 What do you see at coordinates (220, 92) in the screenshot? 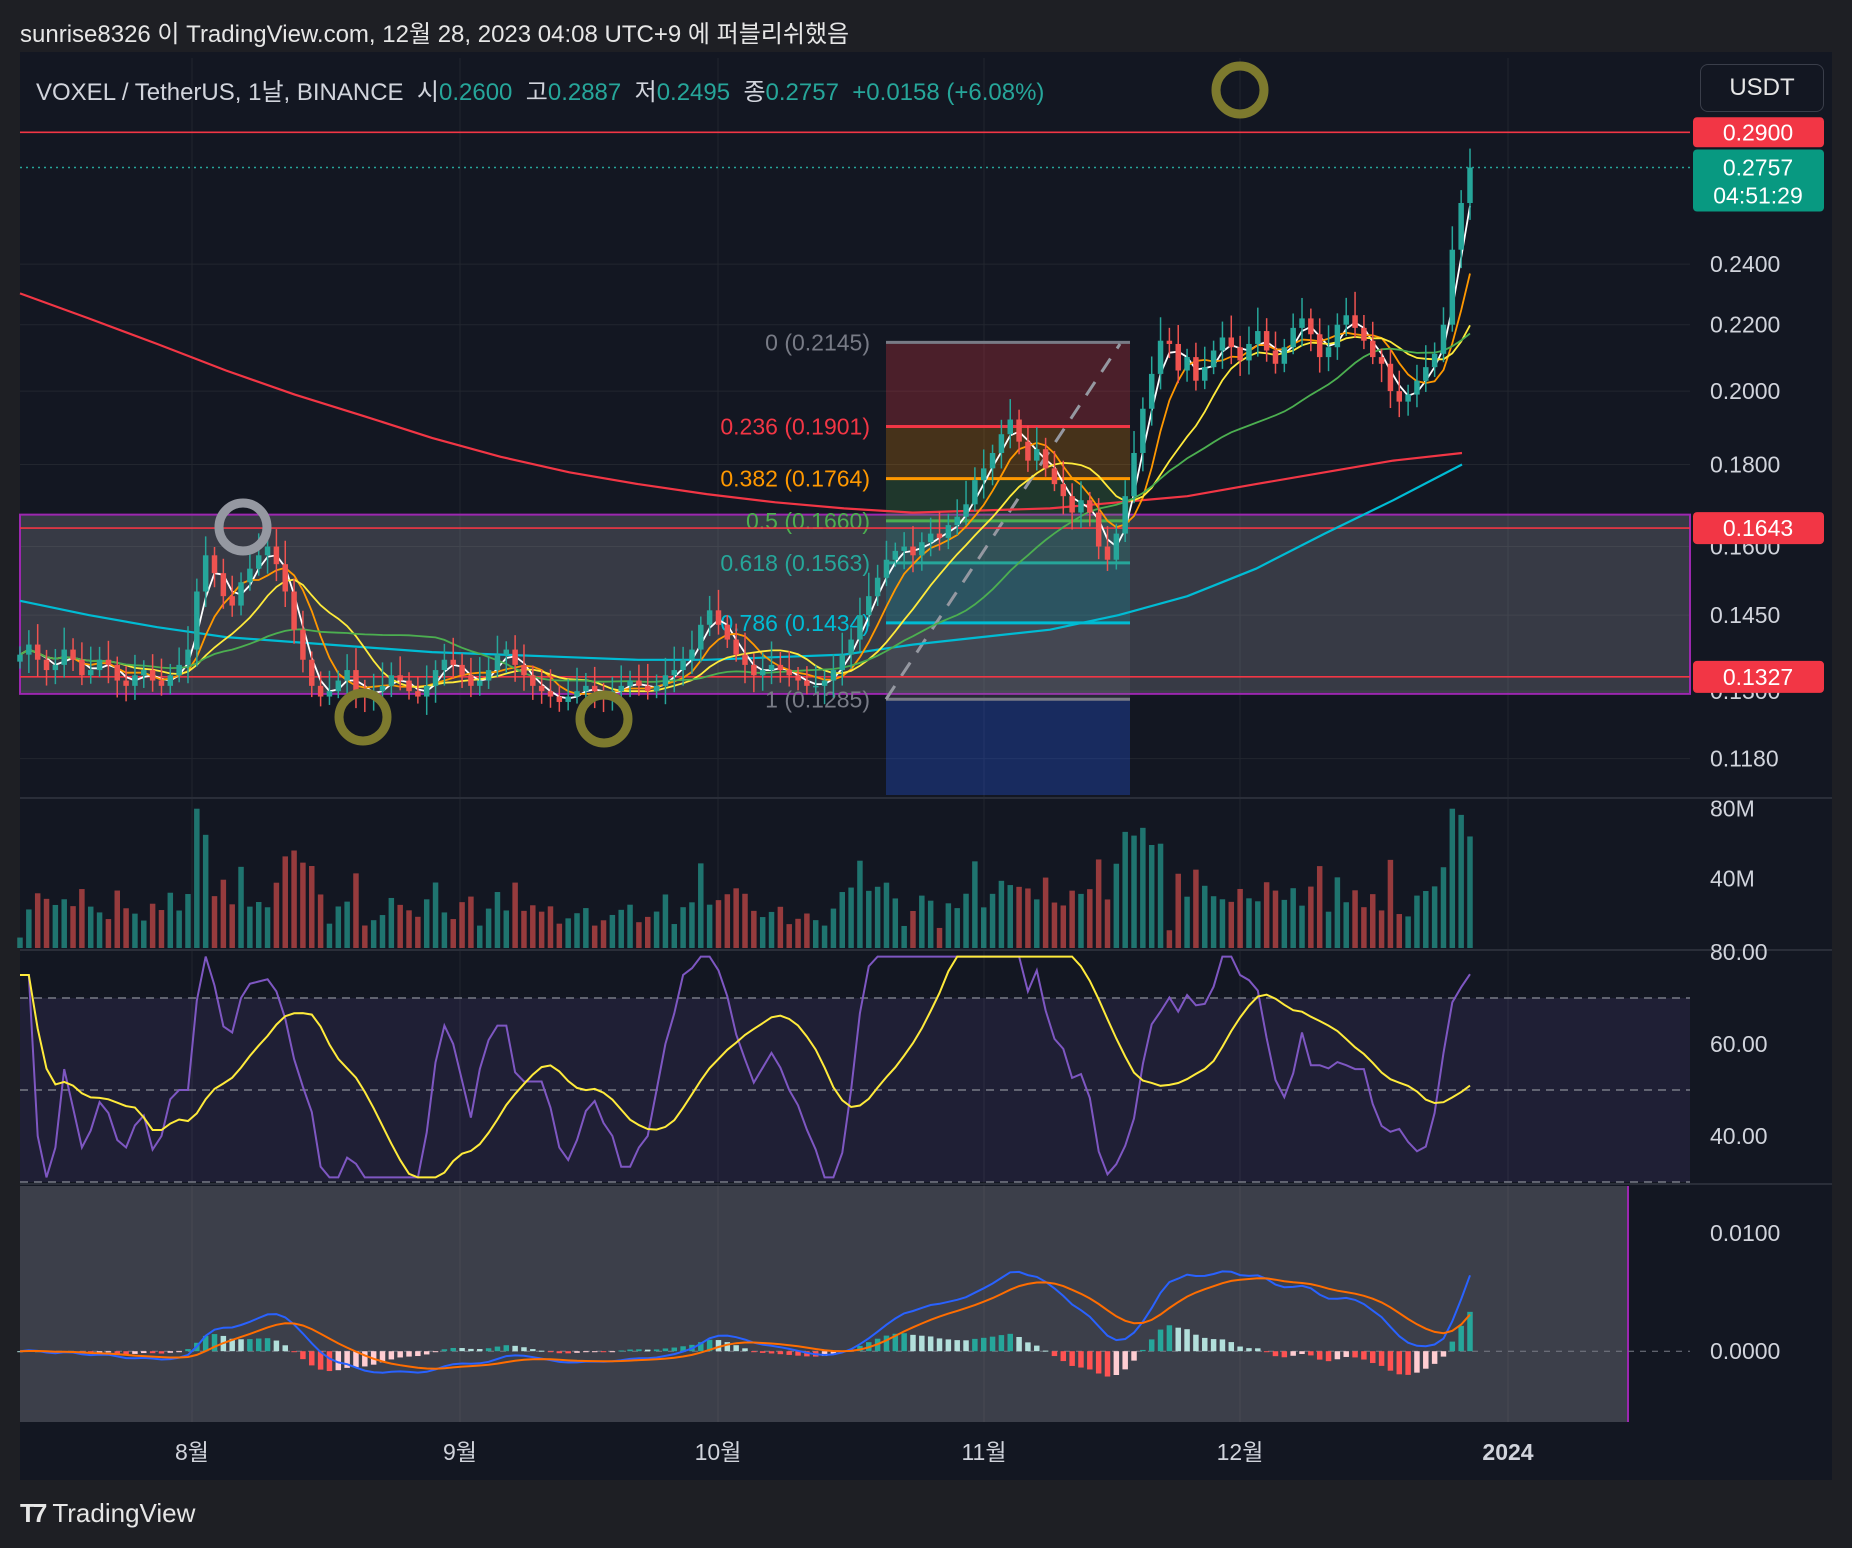
I see `symbol-label: VOXEL / TetherUS, 1날, BINANCE` at bounding box center [220, 92].